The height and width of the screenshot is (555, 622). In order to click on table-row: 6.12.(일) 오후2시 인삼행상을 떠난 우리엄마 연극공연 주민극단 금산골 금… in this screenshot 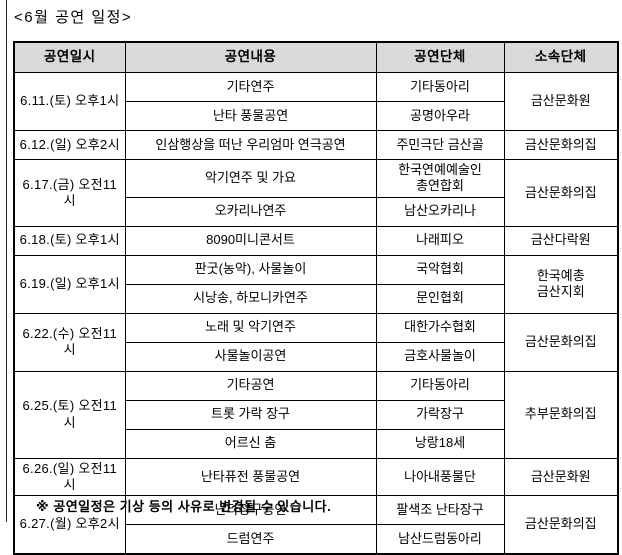, I will do `click(316, 145)`.